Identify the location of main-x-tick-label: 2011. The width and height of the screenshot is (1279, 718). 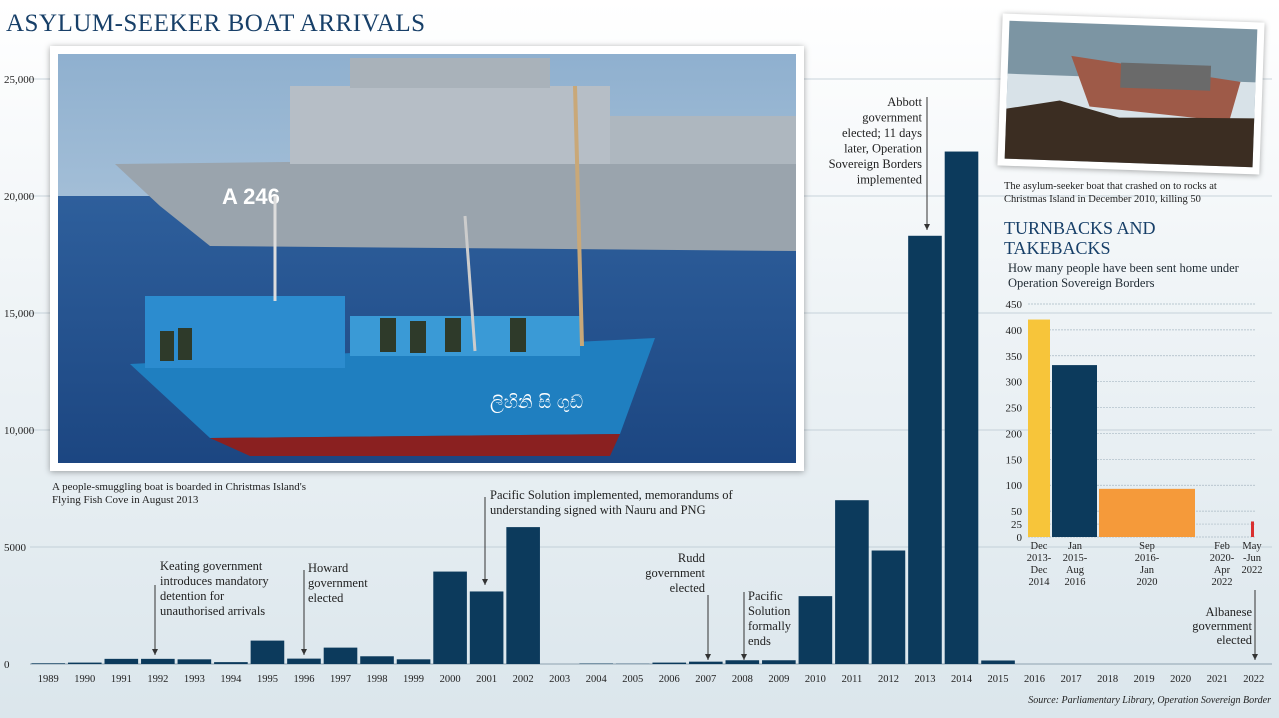
(852, 679).